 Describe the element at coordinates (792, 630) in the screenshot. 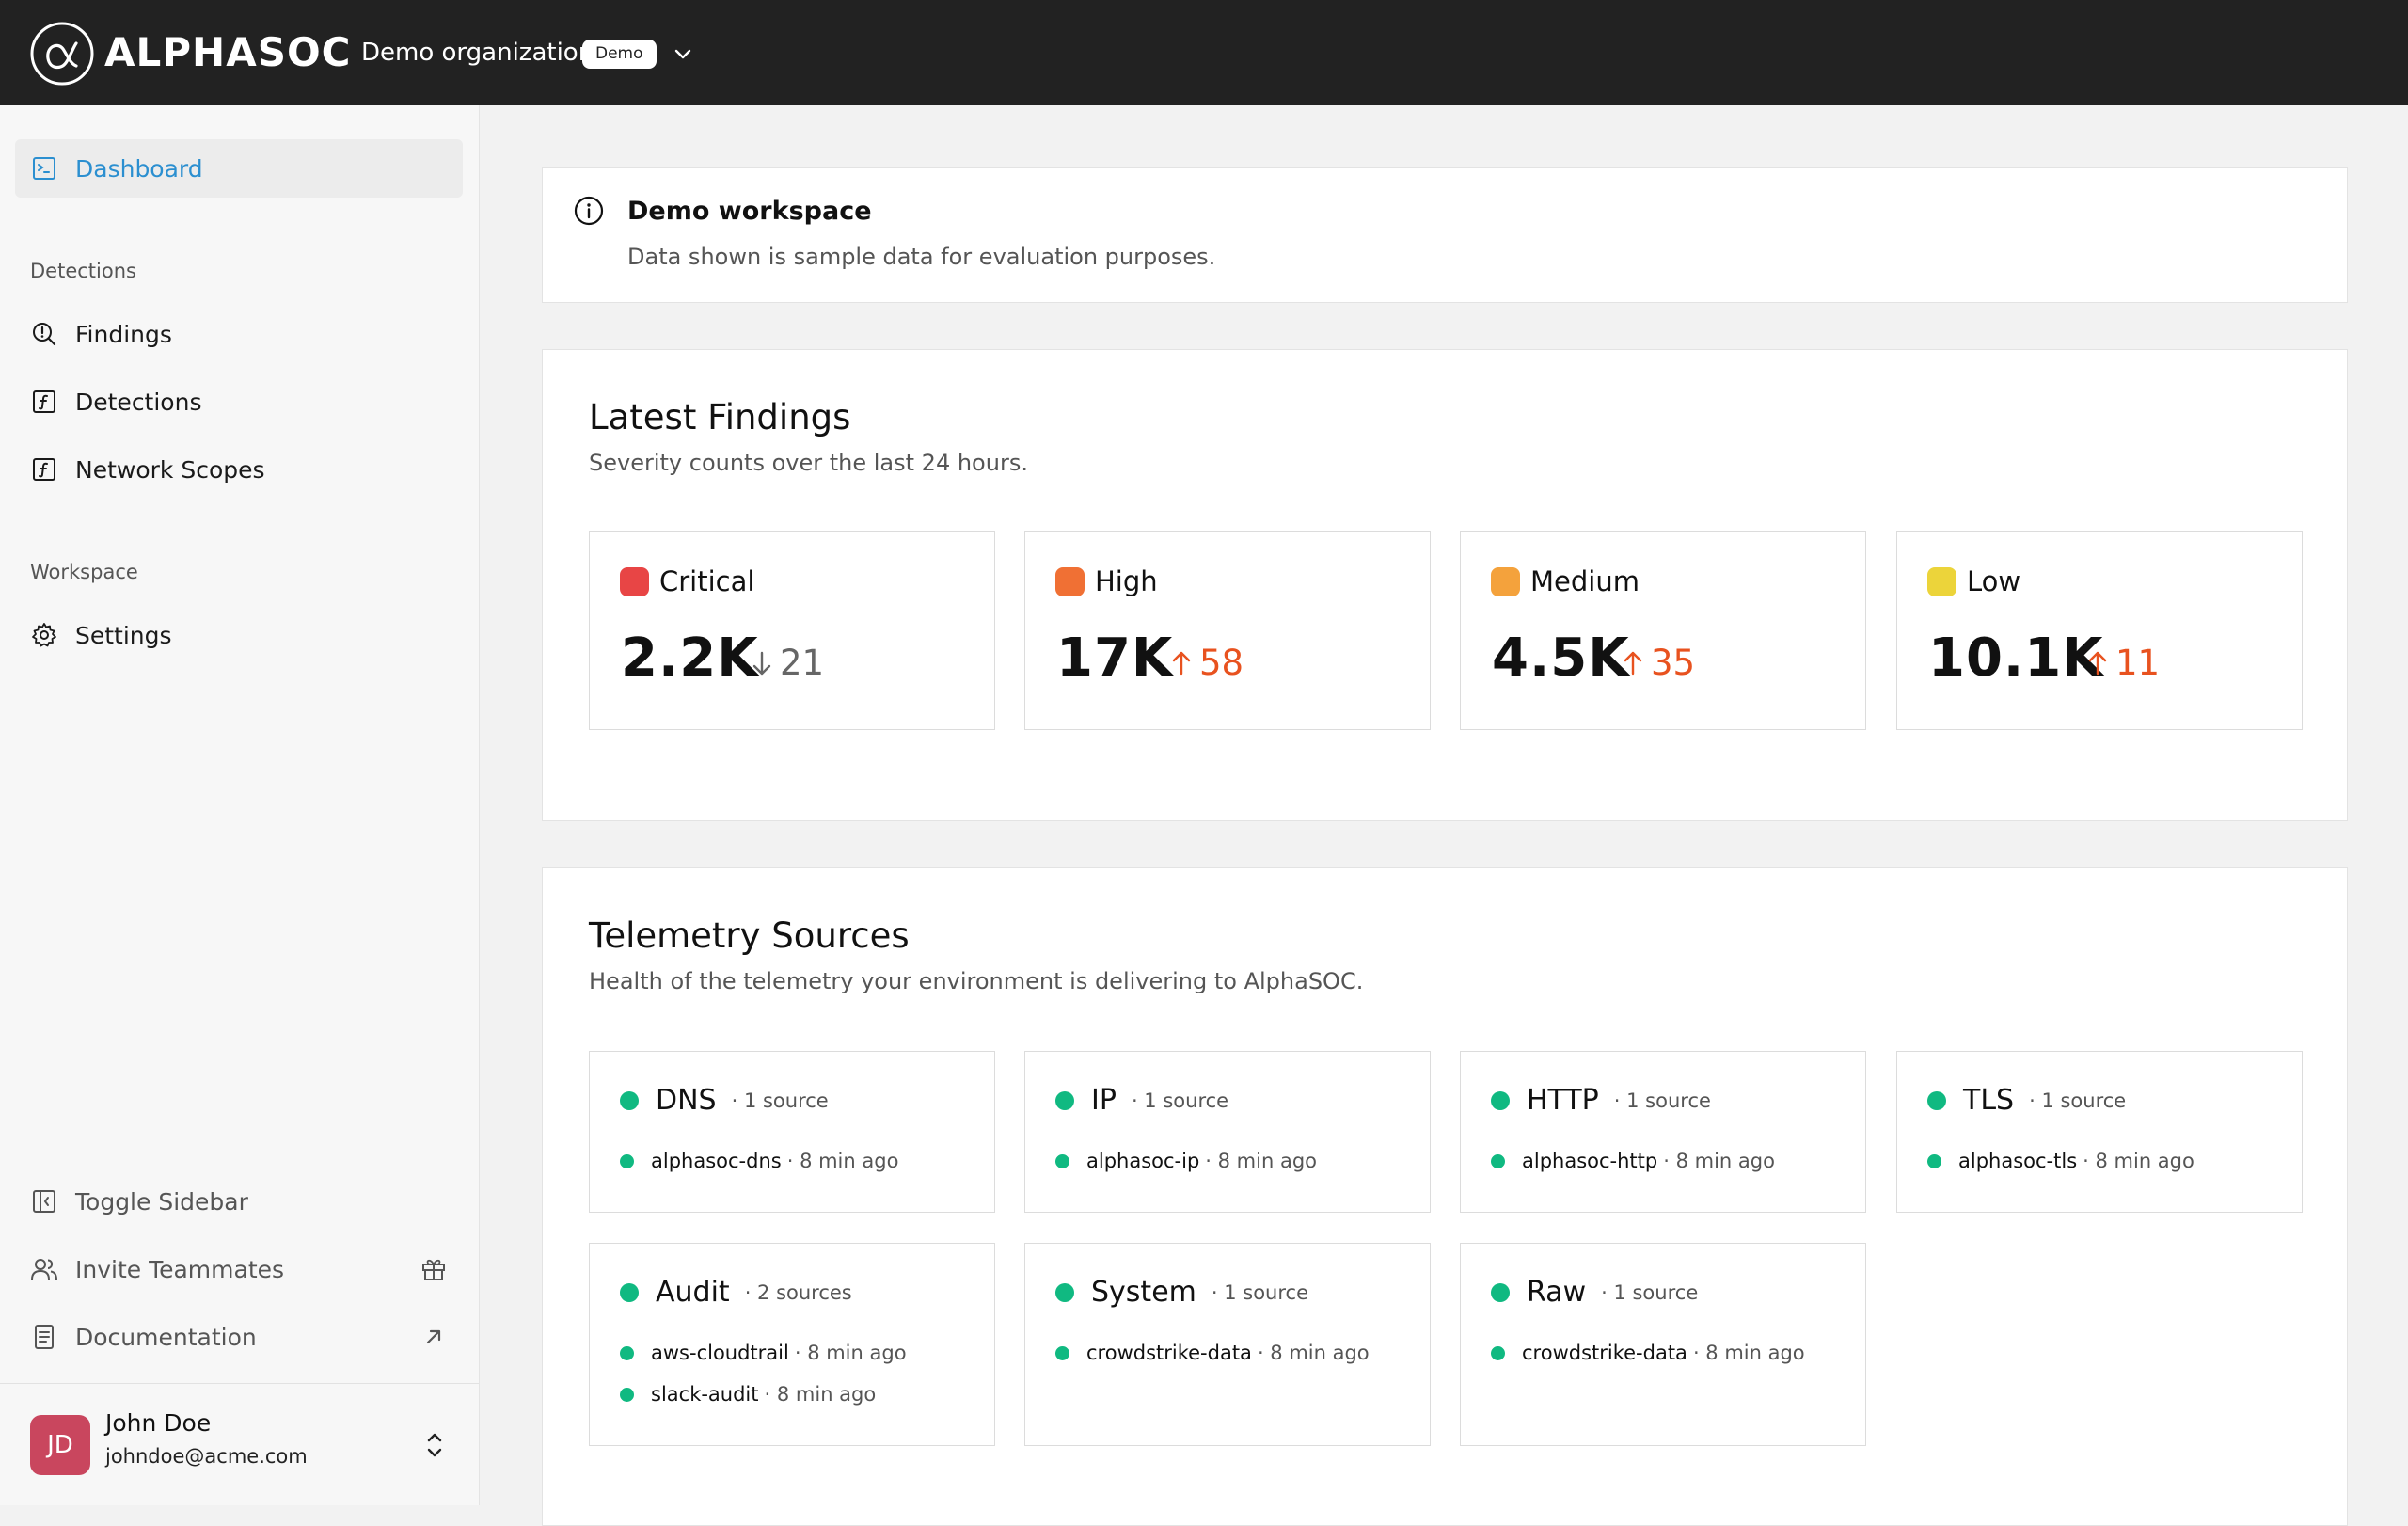

I see `severity-card-critical: Critical 2.2K 21` at that location.